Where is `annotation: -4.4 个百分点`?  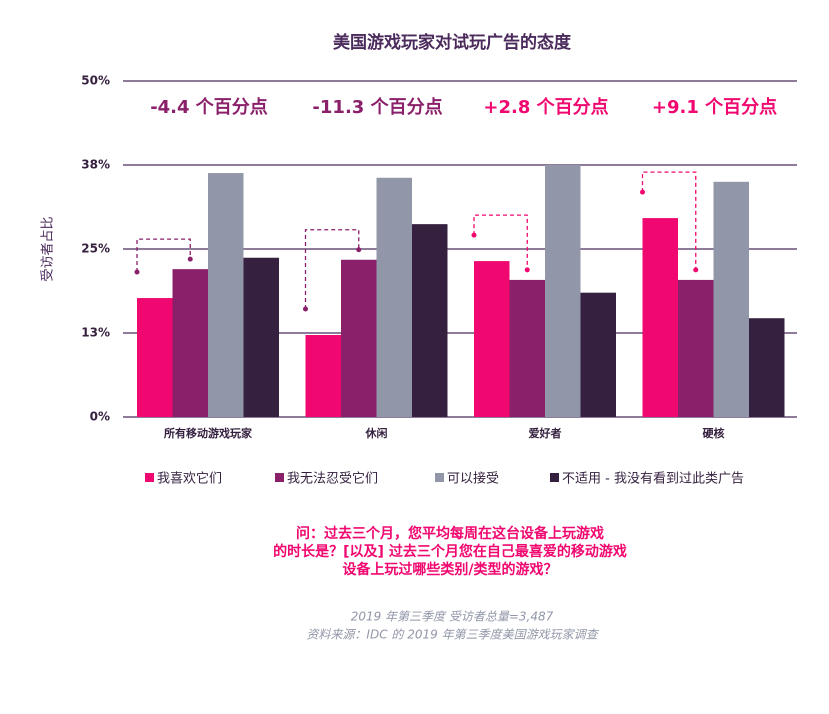
annotation: -4.4 个百分点 is located at coordinates (209, 107).